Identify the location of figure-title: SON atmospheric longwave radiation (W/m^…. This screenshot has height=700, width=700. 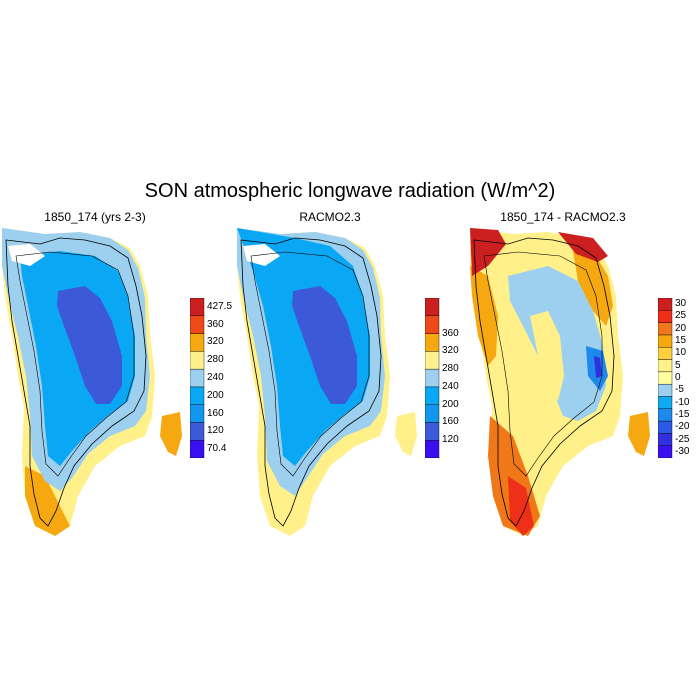
(350, 191).